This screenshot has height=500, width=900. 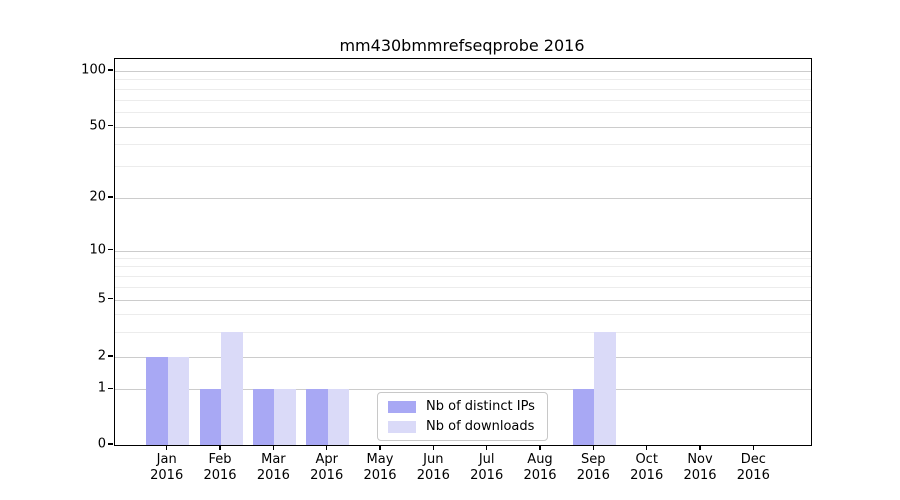 What do you see at coordinates (167, 467) in the screenshot?
I see `x-tick-label: Jan 2016` at bounding box center [167, 467].